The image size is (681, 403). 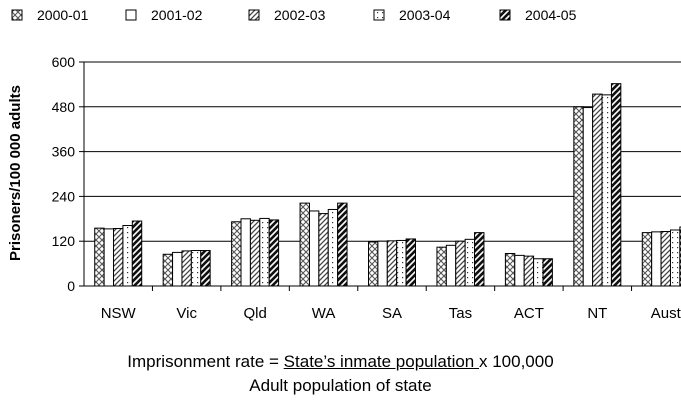 I want to click on formula-prefix: Imprisonment rate =, so click(x=205, y=361).